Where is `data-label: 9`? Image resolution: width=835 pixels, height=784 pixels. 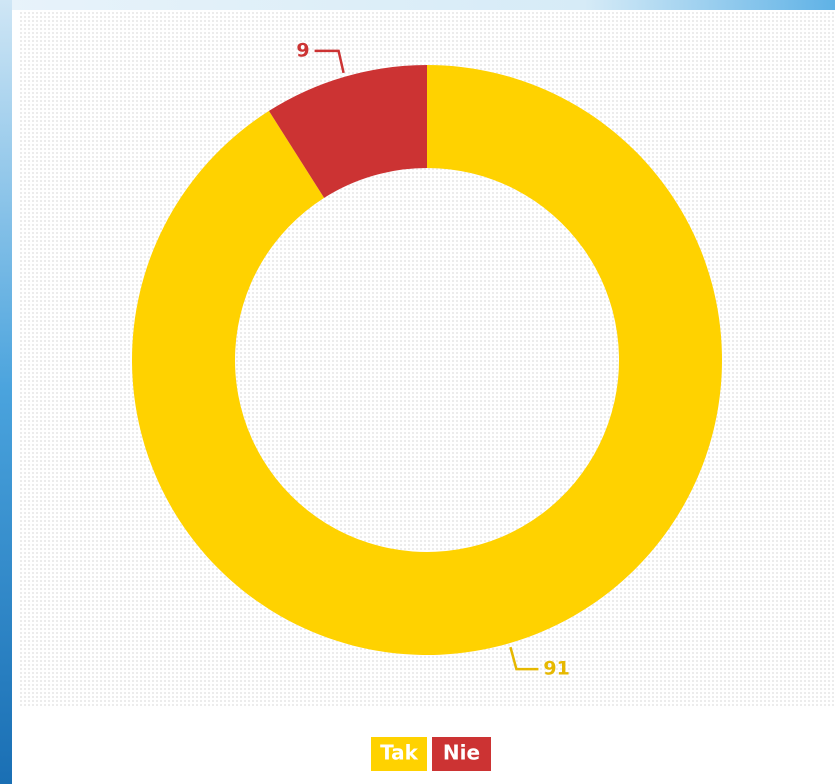 data-label: 9 is located at coordinates (302, 50).